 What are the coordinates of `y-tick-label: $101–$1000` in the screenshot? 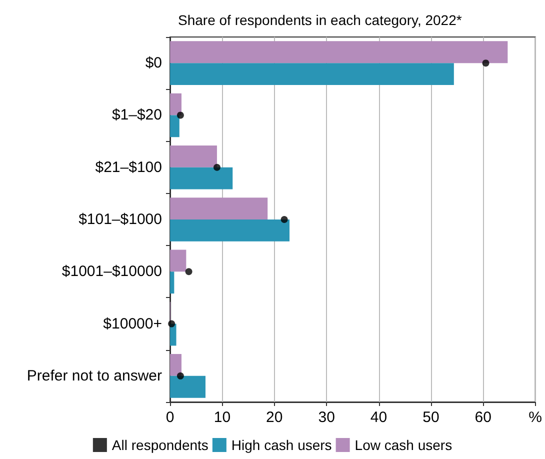 It's located at (120, 219).